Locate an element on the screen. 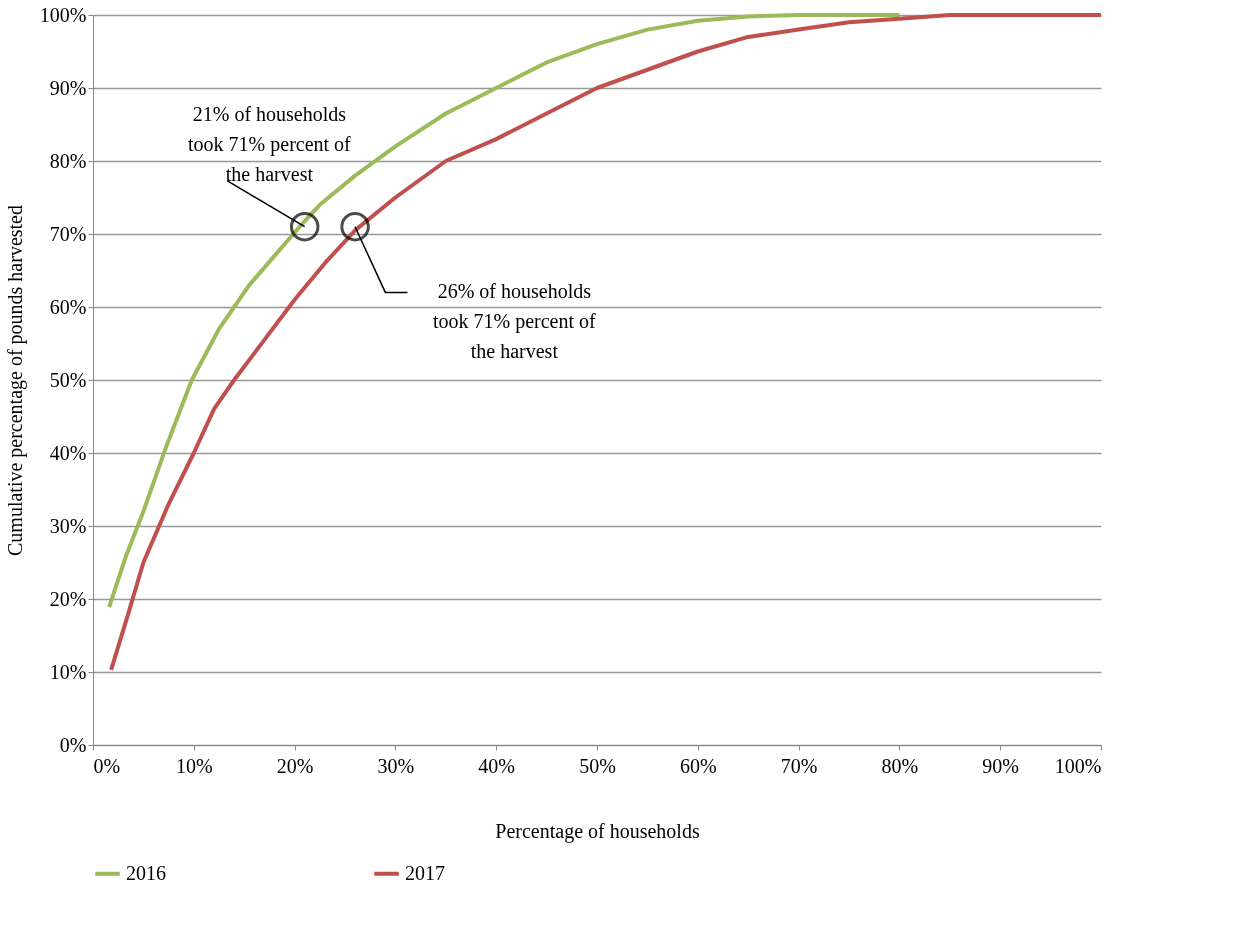 The height and width of the screenshot is (943, 1252). x-tick-label: 0% is located at coordinates (107, 765).